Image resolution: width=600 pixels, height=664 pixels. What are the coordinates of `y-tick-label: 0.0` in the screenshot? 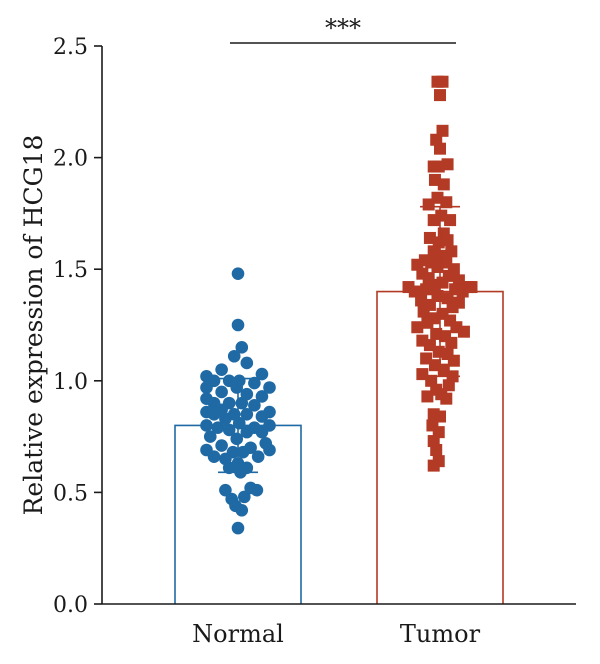 It's located at (70, 605).